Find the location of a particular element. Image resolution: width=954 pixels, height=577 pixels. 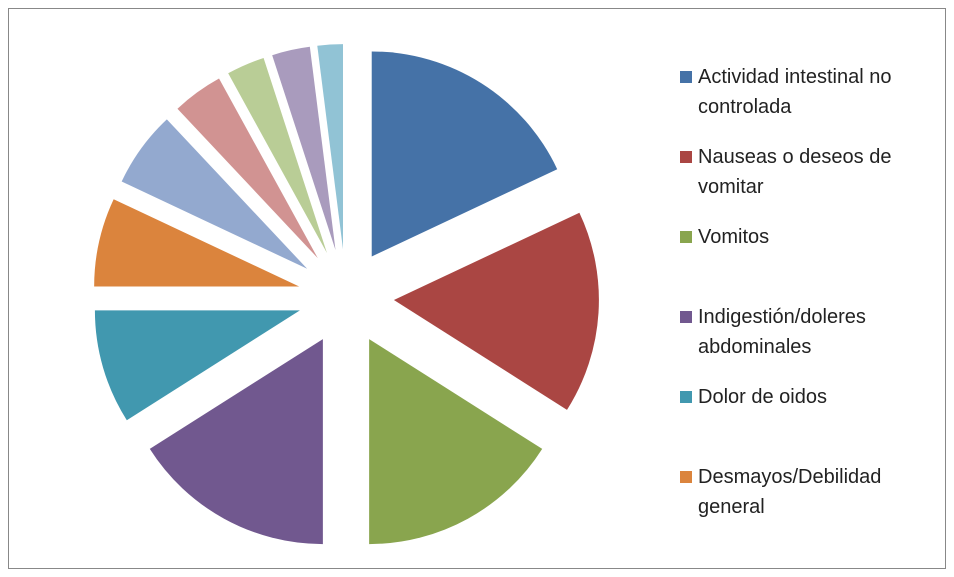

legend-label: Nauseas o deseos de vomitar is located at coordinates (795, 172).